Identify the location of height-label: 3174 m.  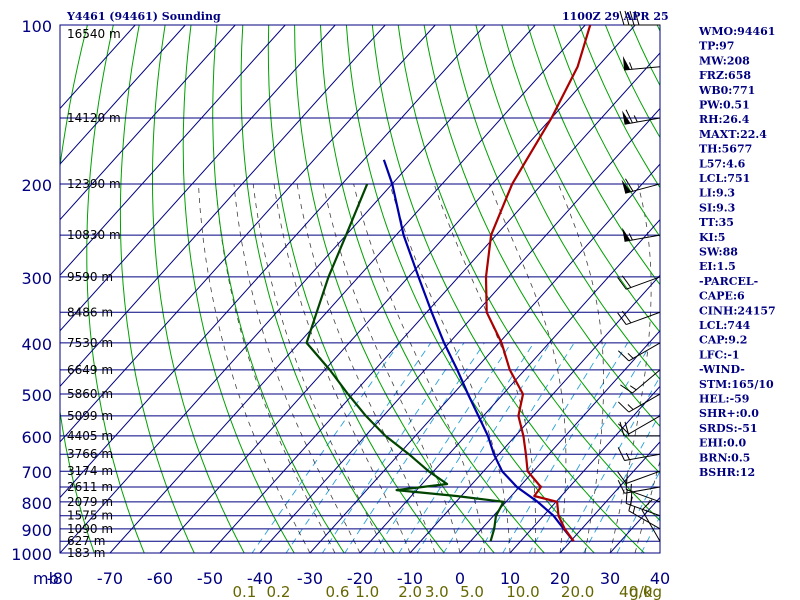
(90, 471).